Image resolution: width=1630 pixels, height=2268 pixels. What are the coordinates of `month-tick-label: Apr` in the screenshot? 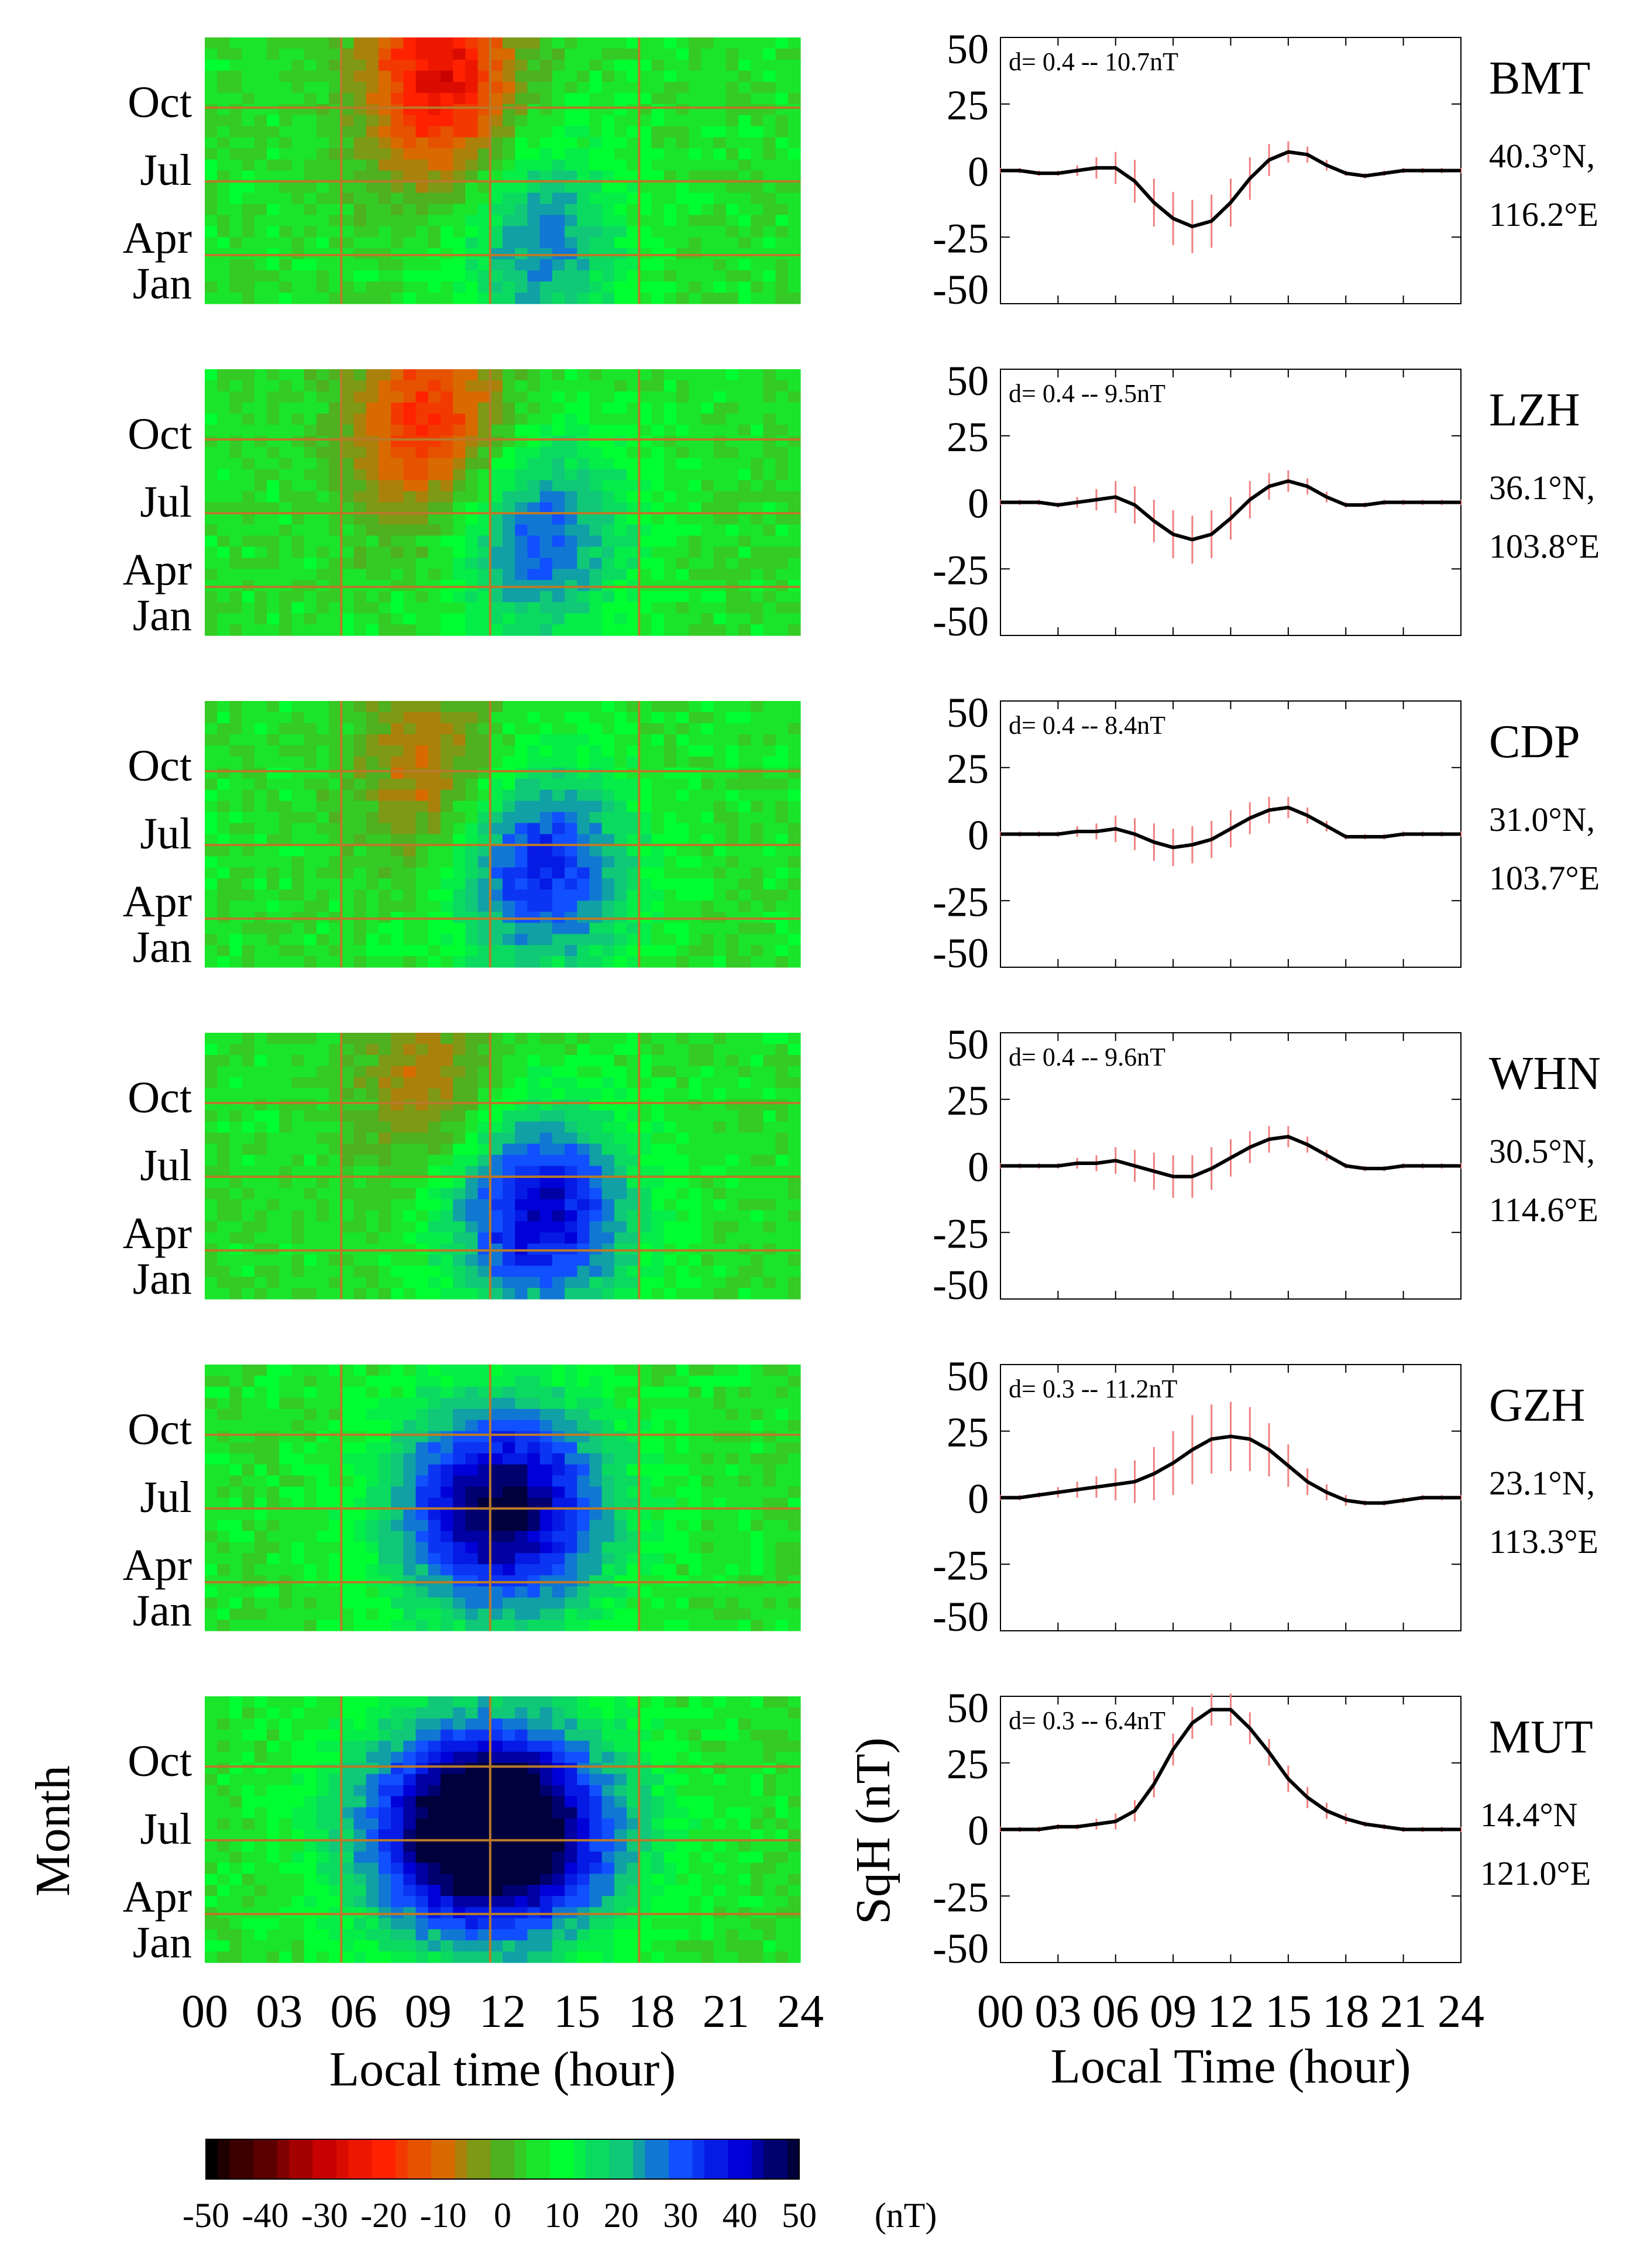 It's located at (157, 901).